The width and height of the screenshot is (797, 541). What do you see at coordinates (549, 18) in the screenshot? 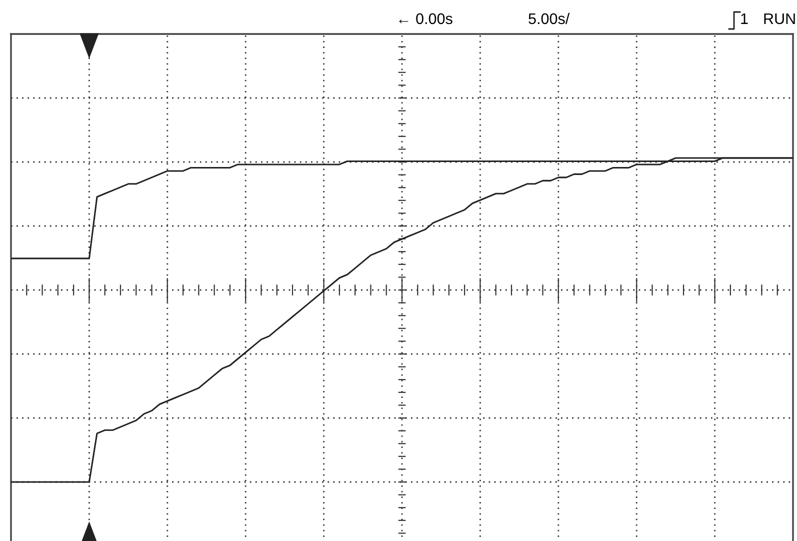
I see `text: 5.00s/` at bounding box center [549, 18].